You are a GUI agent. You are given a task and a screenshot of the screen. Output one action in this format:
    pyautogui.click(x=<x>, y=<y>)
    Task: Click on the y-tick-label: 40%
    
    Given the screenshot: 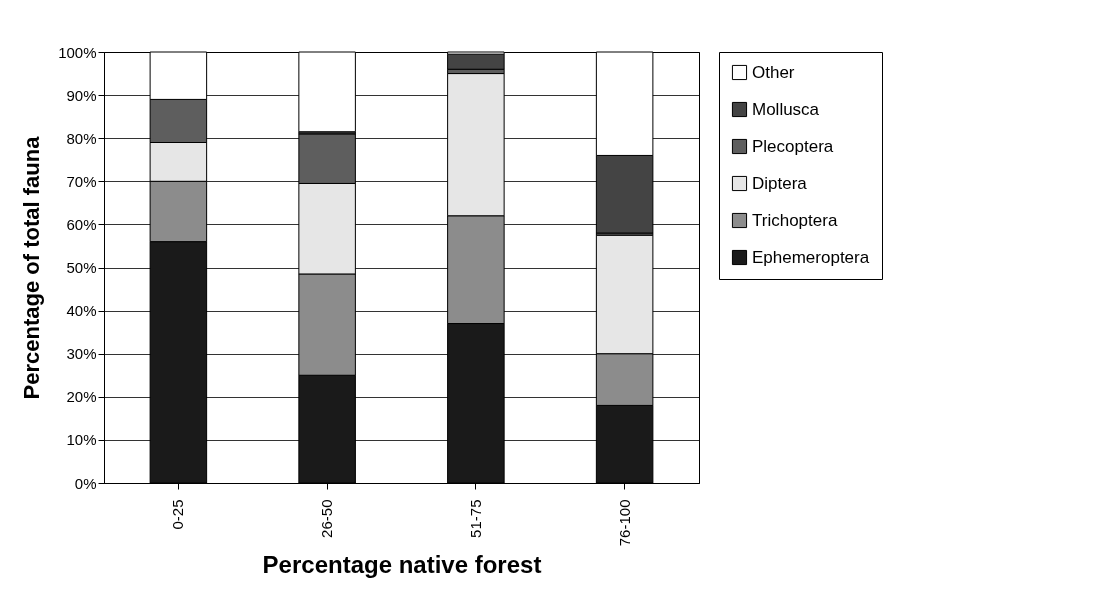 What is the action you would take?
    pyautogui.click(x=81, y=311)
    